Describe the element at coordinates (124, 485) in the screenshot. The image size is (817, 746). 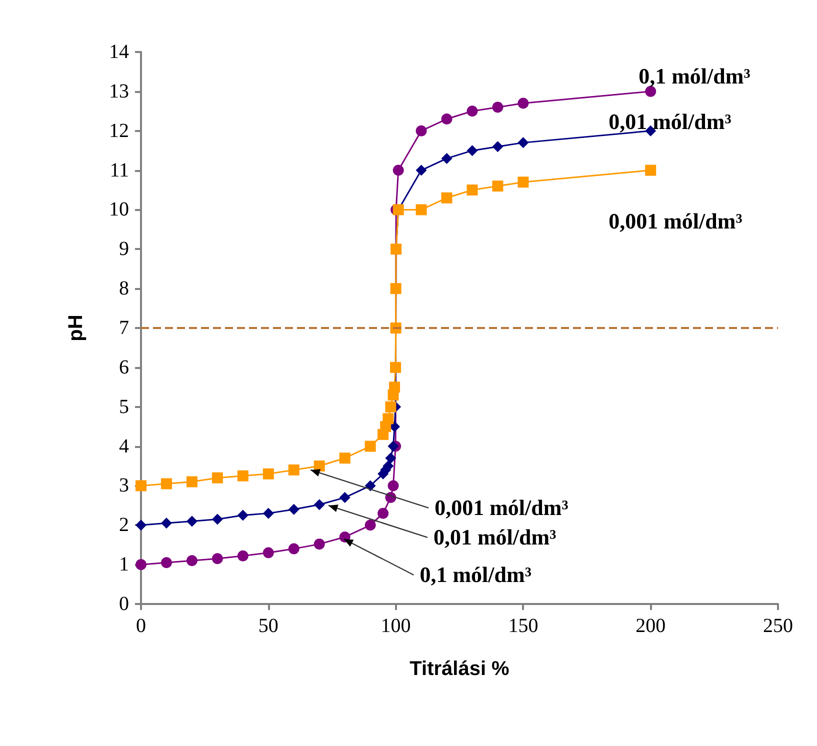
I see `y-tick-label: 3` at that location.